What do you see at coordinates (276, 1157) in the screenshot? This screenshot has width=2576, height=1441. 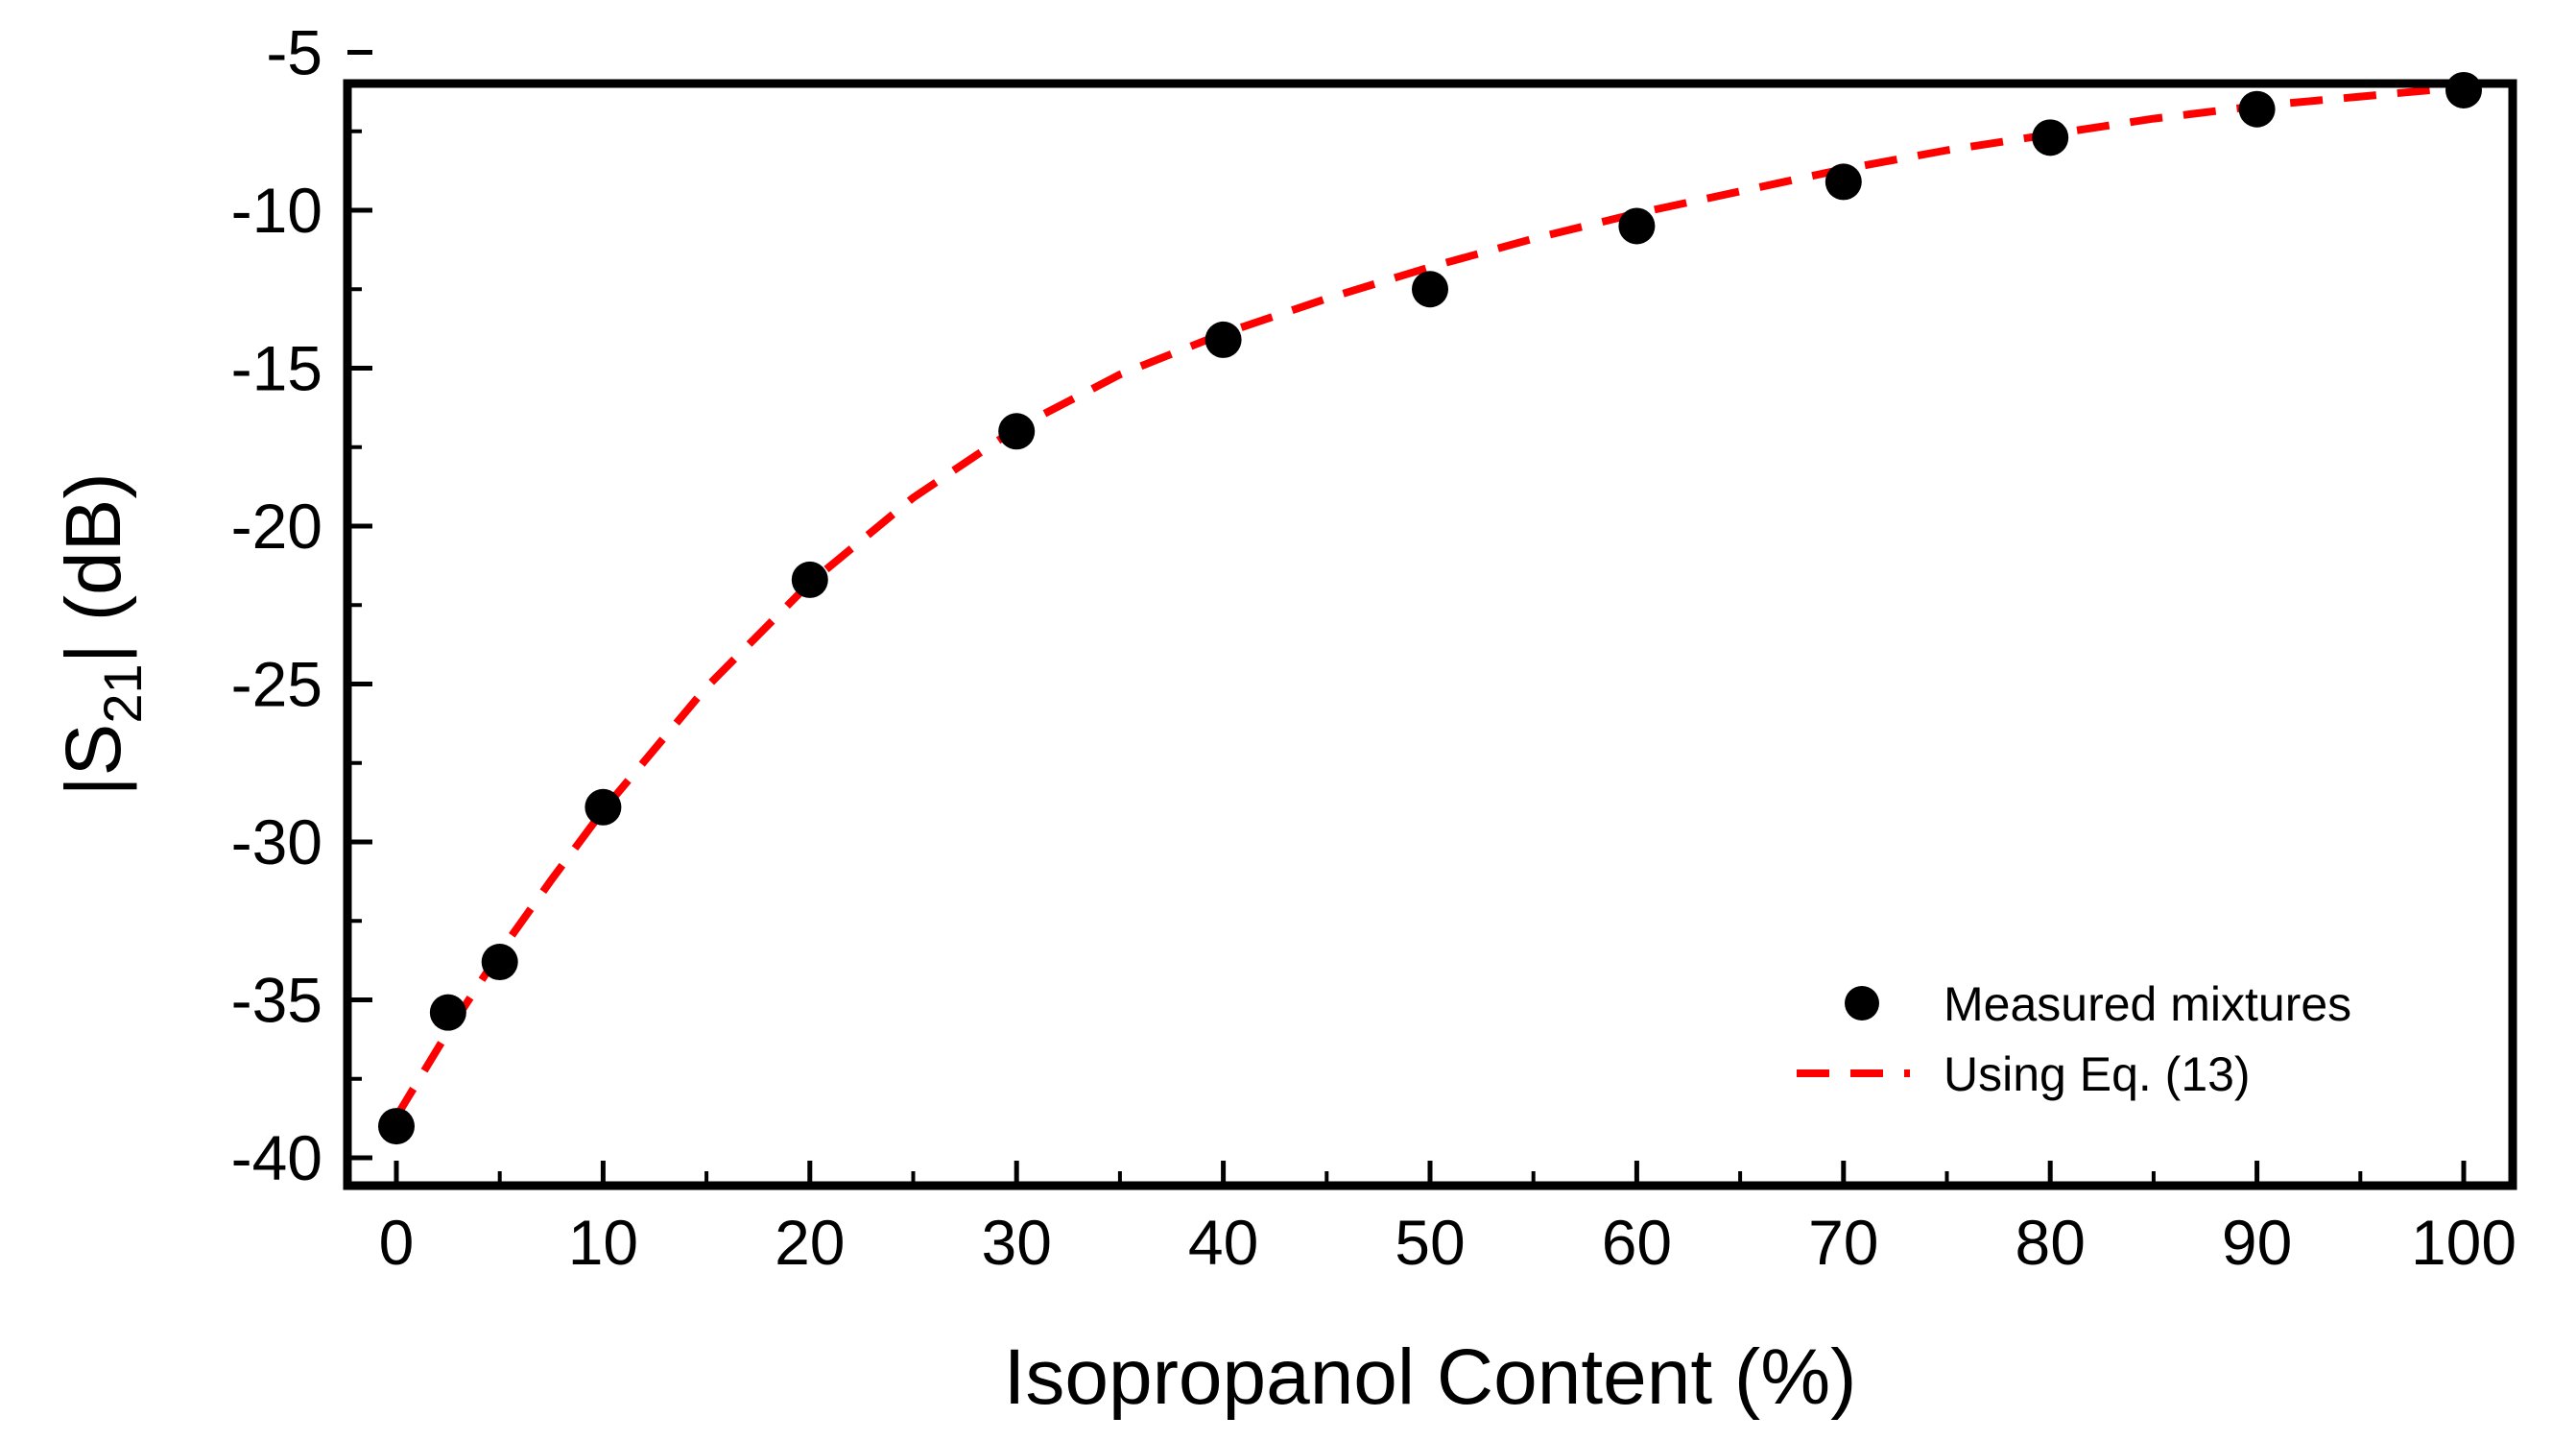 I see `y-tick-label: -40` at bounding box center [276, 1157].